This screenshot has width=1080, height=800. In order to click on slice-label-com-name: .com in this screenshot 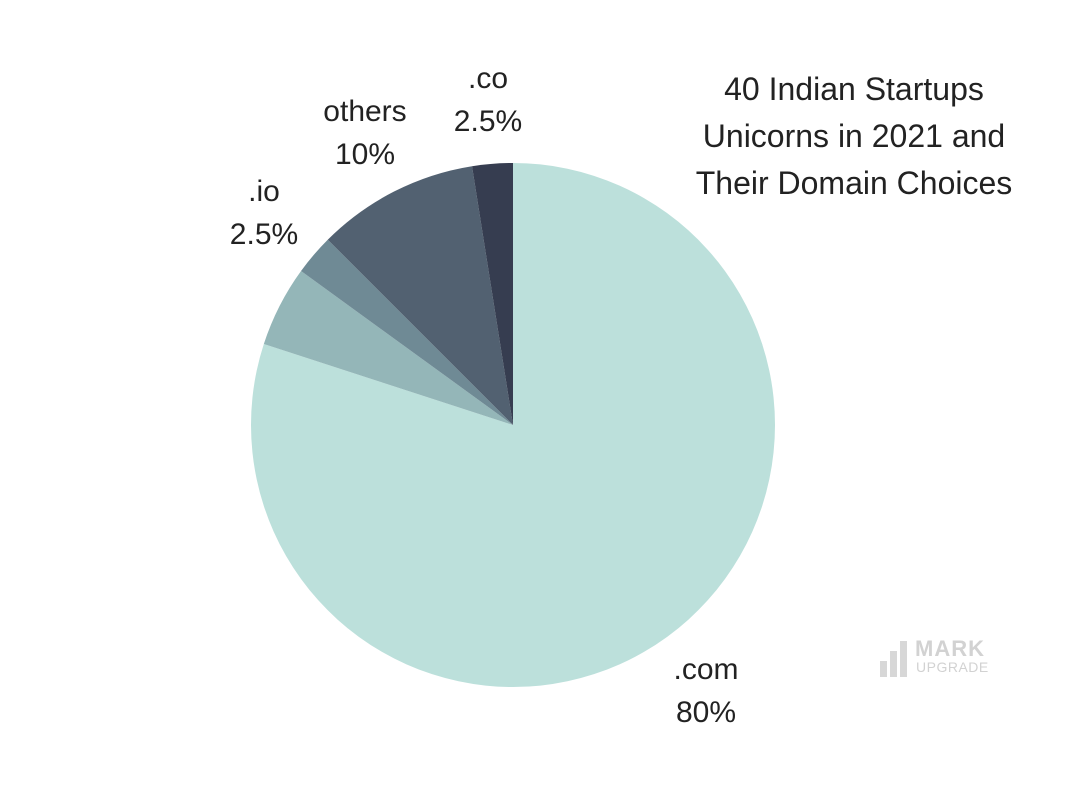, I will do `click(706, 669)`.